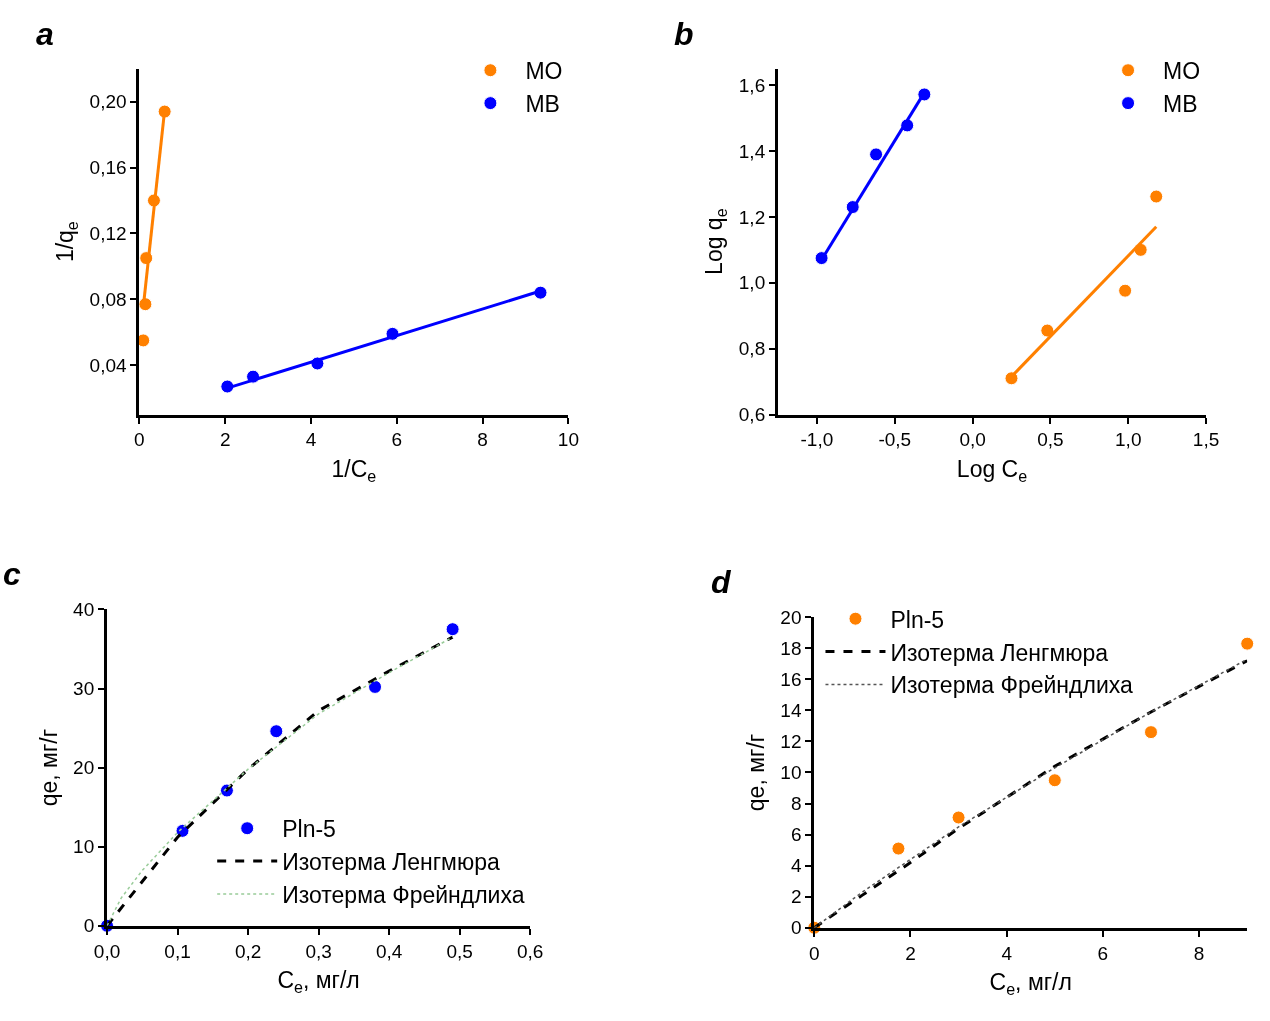 This screenshot has height=1021, width=1270. I want to click on y-tick-label: 1,6, so click(752, 85).